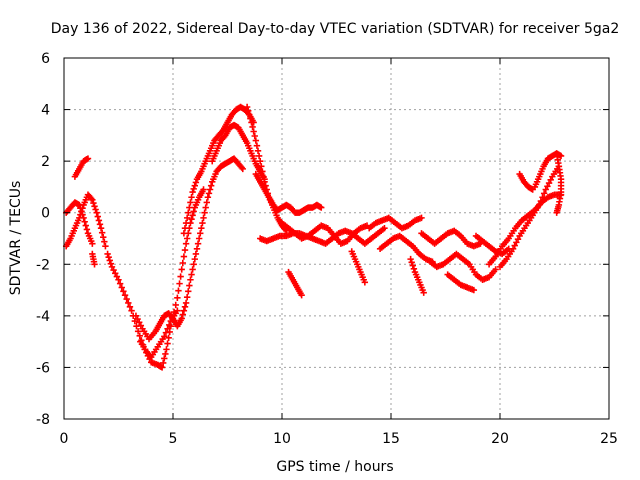 This screenshot has width=640, height=480. I want to click on y-tick-label: 4, so click(45, 111).